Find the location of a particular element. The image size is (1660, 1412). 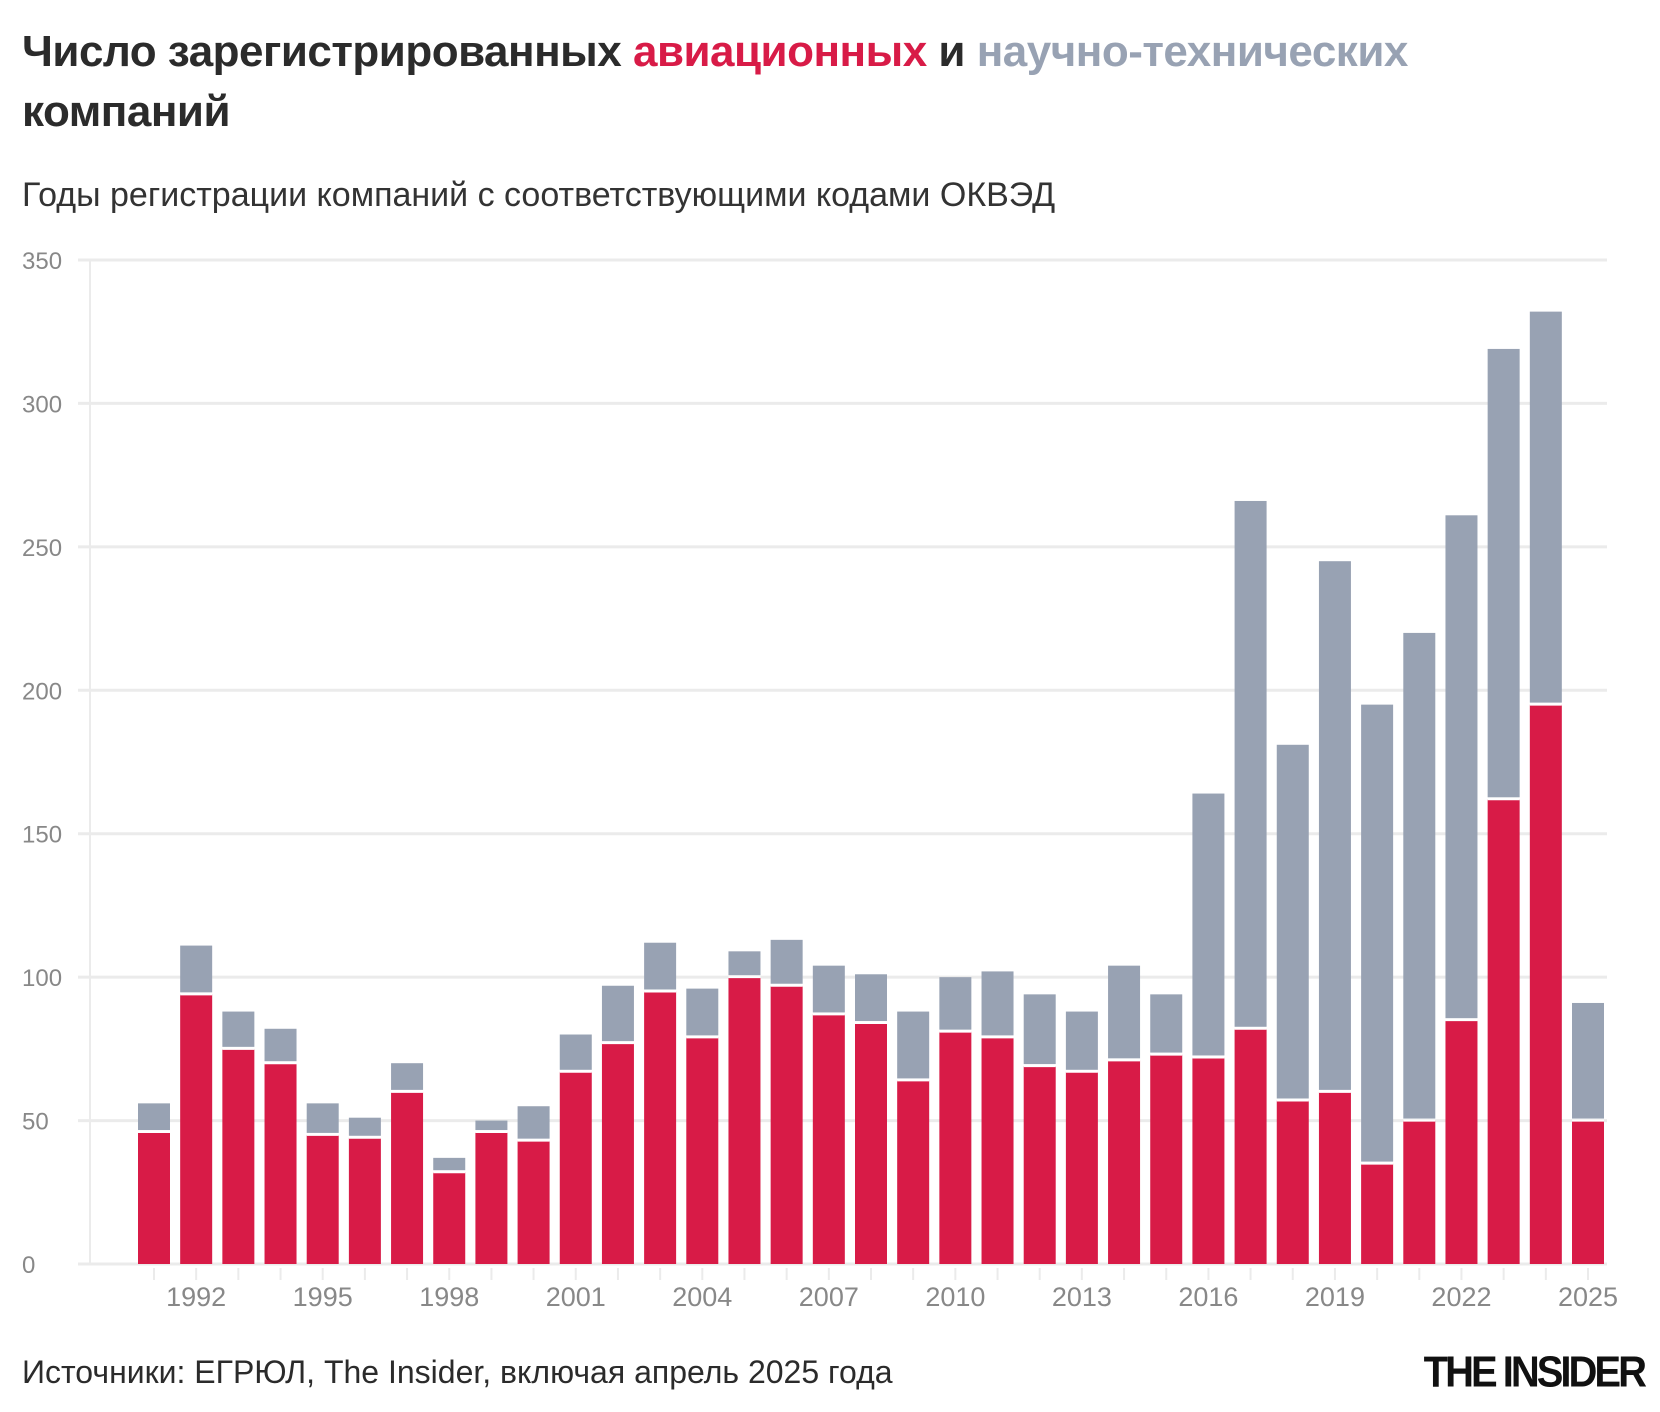

x-tick-label: 1995 is located at coordinates (323, 1297).